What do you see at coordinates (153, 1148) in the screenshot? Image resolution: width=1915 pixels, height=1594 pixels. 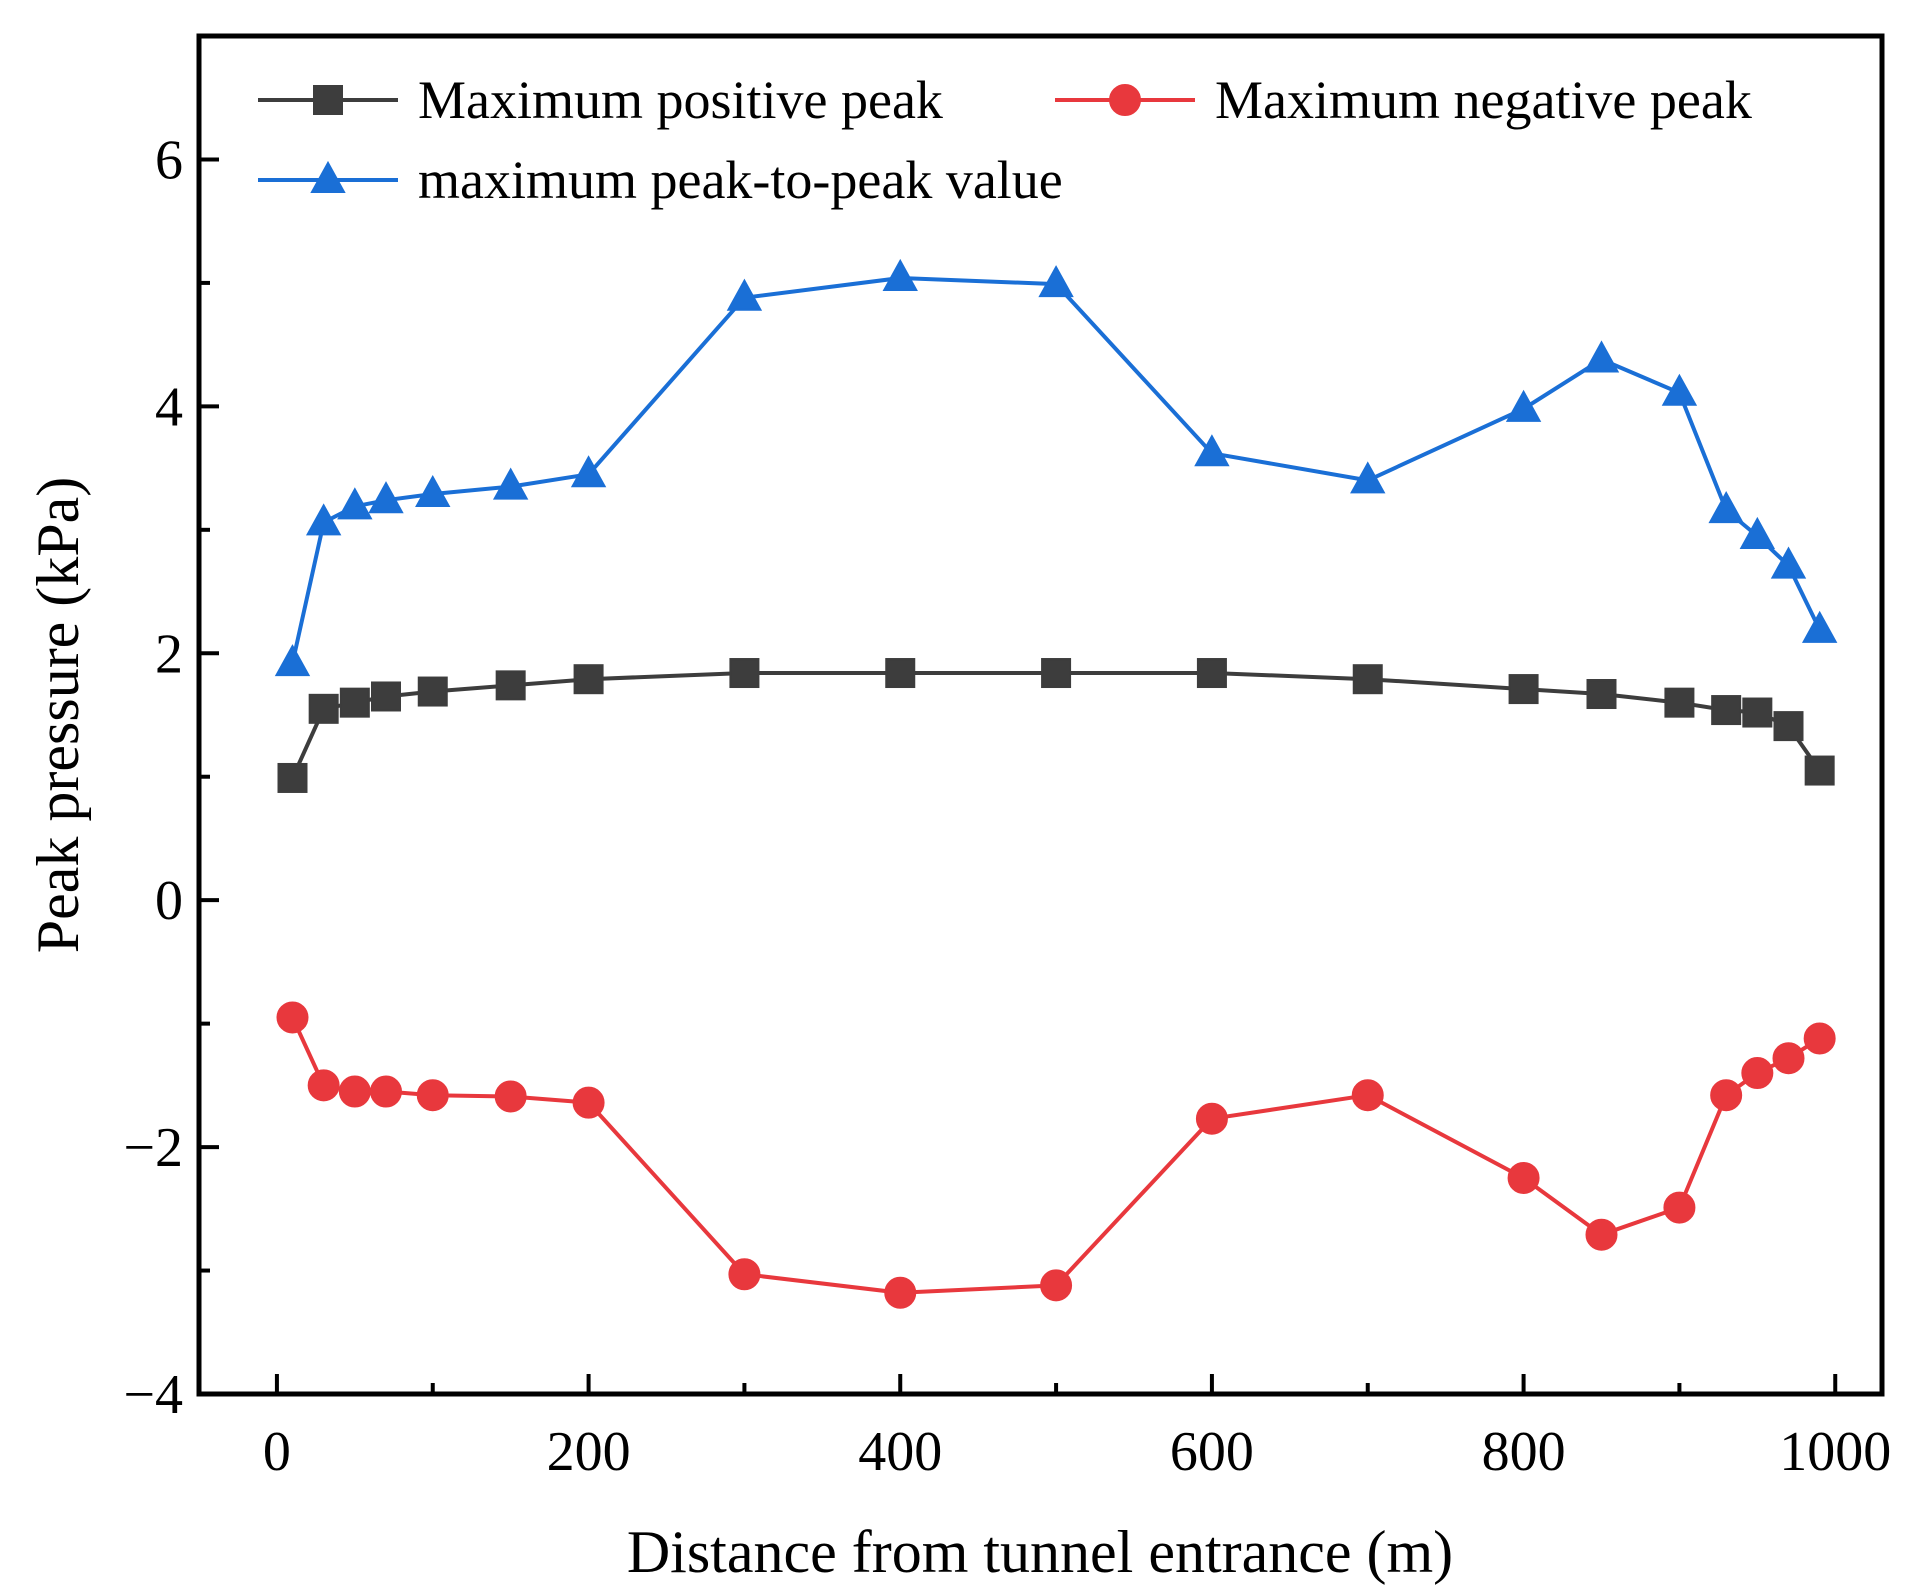 I see `y-tick-label: −2` at bounding box center [153, 1148].